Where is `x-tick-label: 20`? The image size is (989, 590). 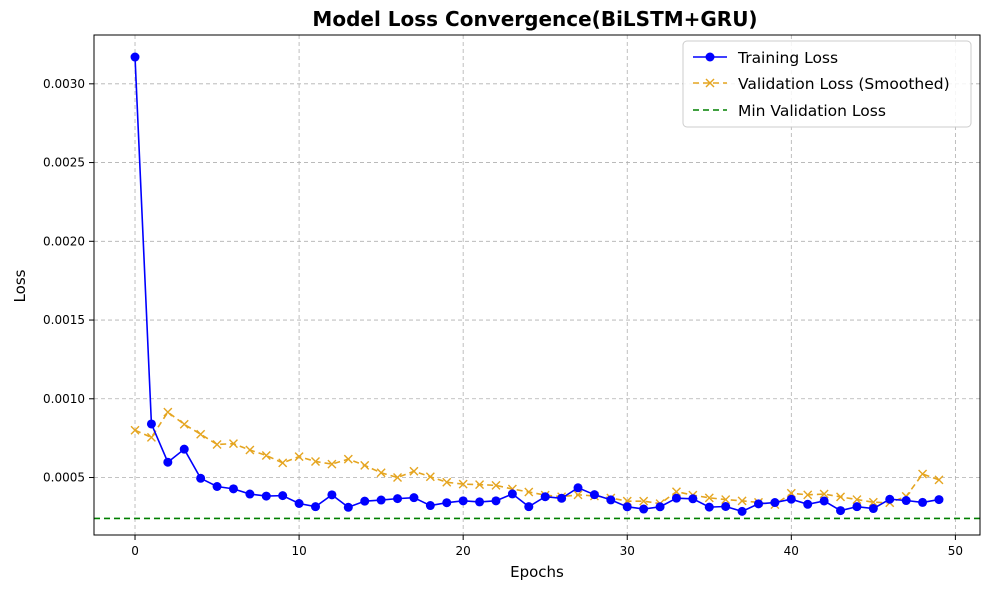
x-tick-label: 20 is located at coordinates (463, 551).